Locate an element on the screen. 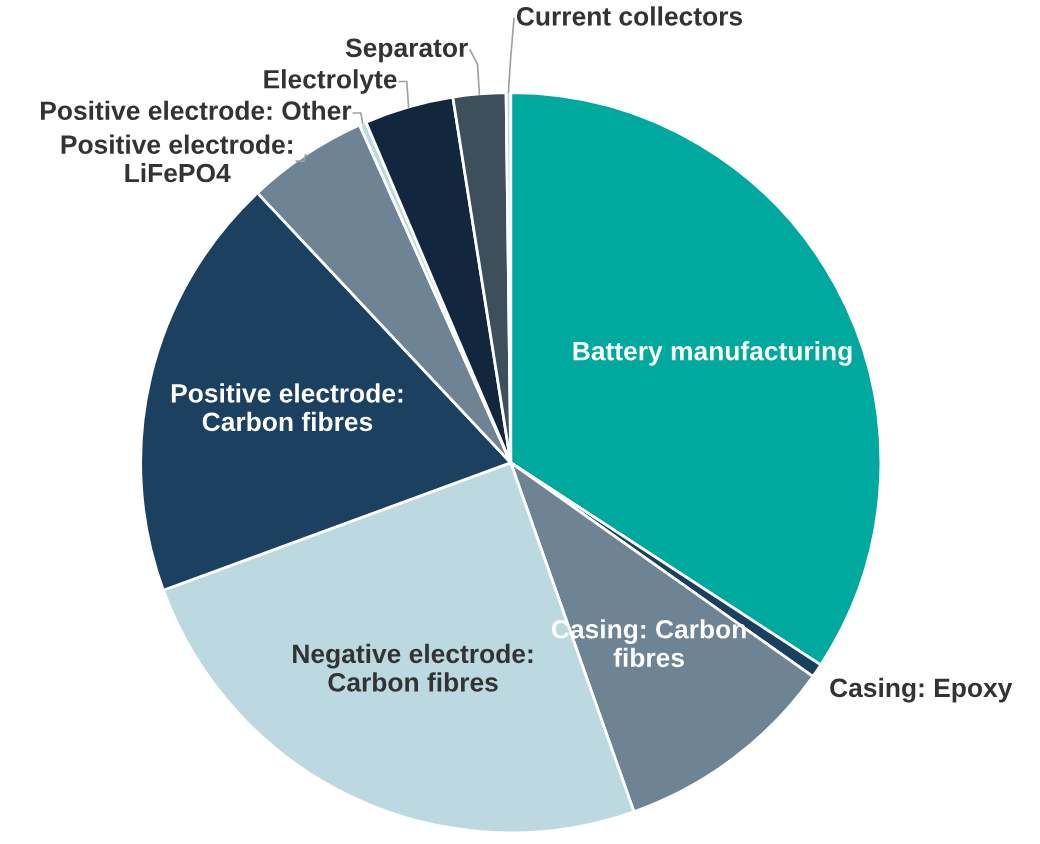 Image resolution: width=1040 pixels, height=844 pixels. slice-label: Electrolyte is located at coordinates (330, 81).